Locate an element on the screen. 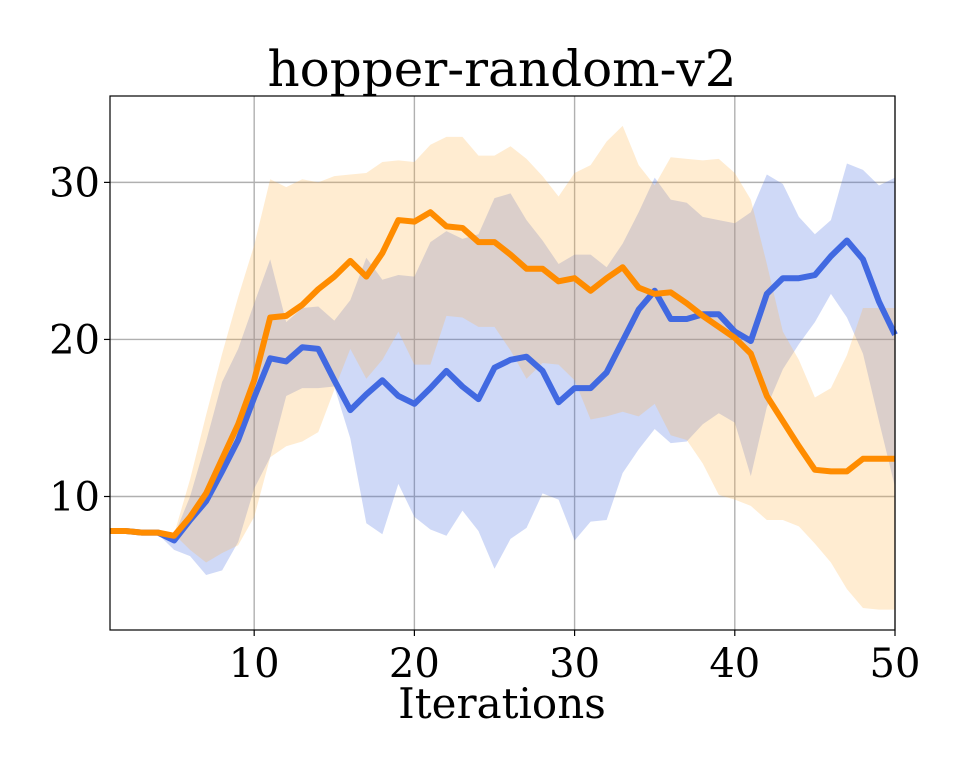 The height and width of the screenshot is (775, 969). x-tick-label: 20 is located at coordinates (414, 664).